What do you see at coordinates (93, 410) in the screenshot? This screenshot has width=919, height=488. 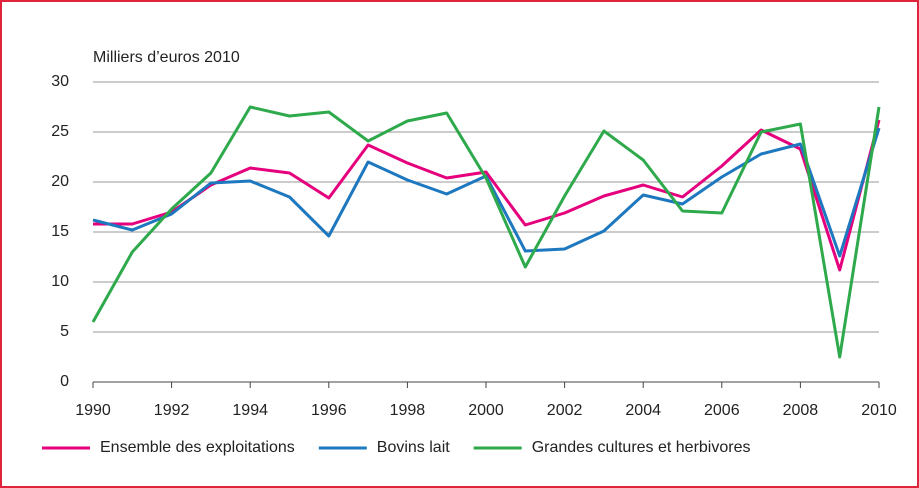 I see `x-tick-label: 1990` at bounding box center [93, 410].